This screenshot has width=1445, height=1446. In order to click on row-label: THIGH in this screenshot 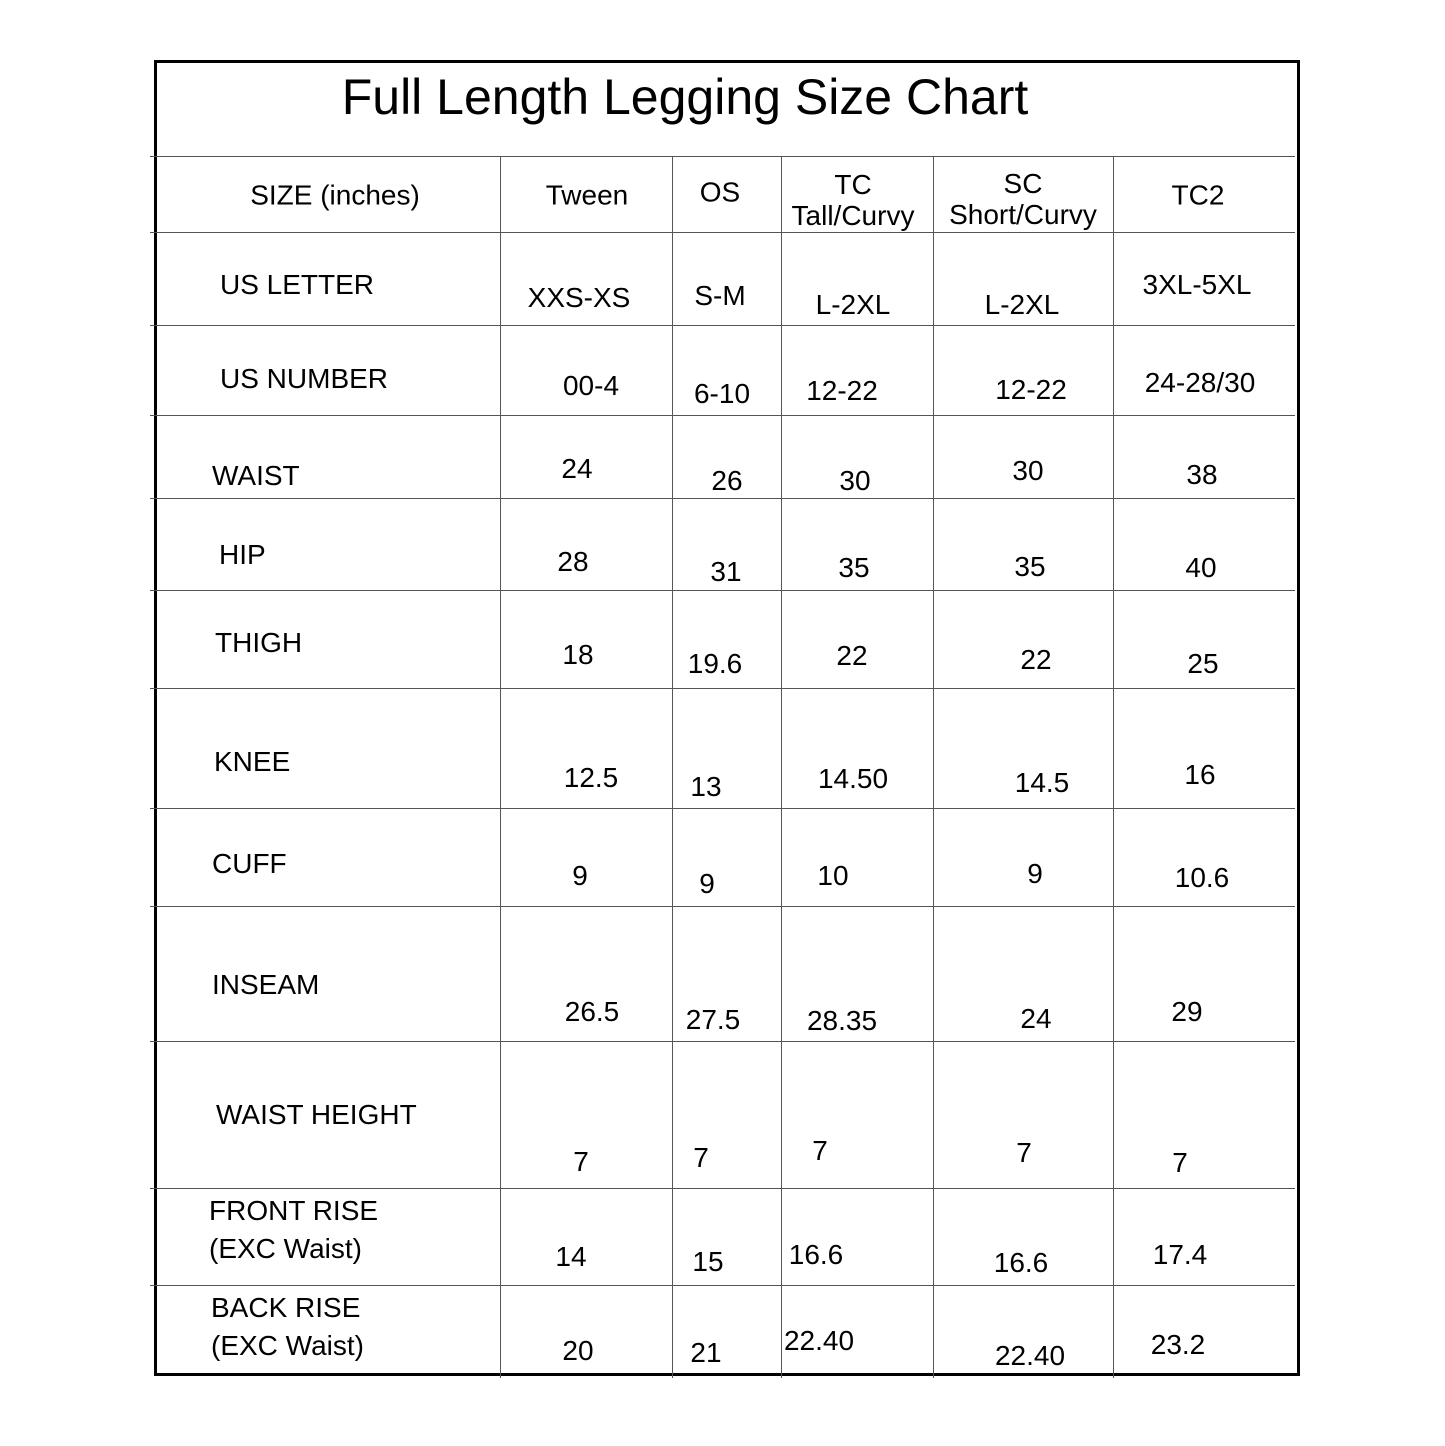, I will do `click(258, 643)`.